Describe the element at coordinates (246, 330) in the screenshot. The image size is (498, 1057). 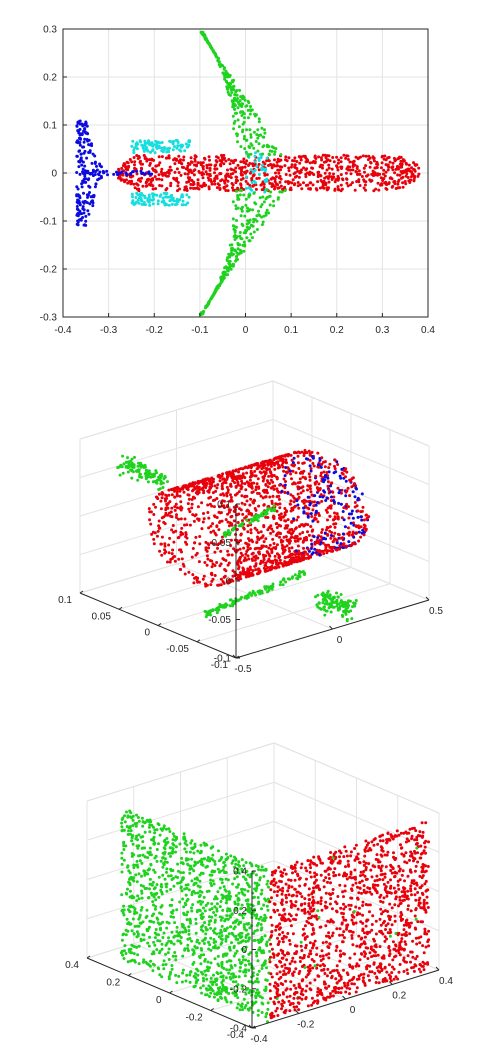
I see `x-tick-label: 0` at that location.